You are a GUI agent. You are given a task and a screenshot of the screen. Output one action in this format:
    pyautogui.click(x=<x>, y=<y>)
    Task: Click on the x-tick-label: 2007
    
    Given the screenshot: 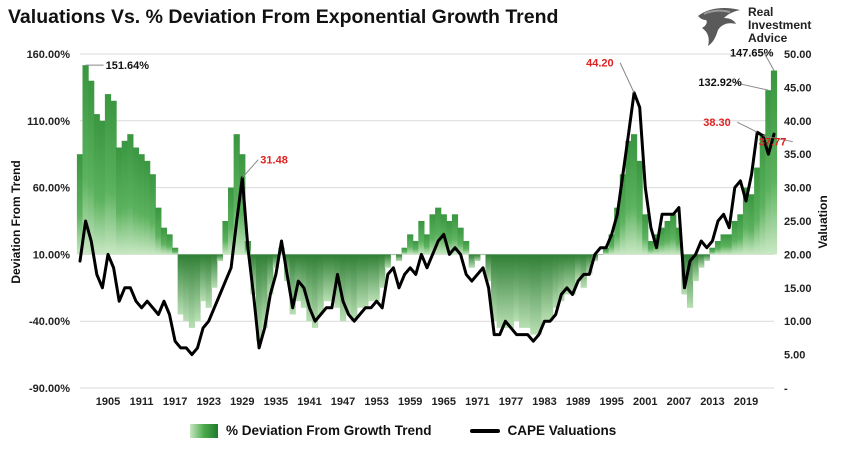 What is the action you would take?
    pyautogui.click(x=679, y=402)
    